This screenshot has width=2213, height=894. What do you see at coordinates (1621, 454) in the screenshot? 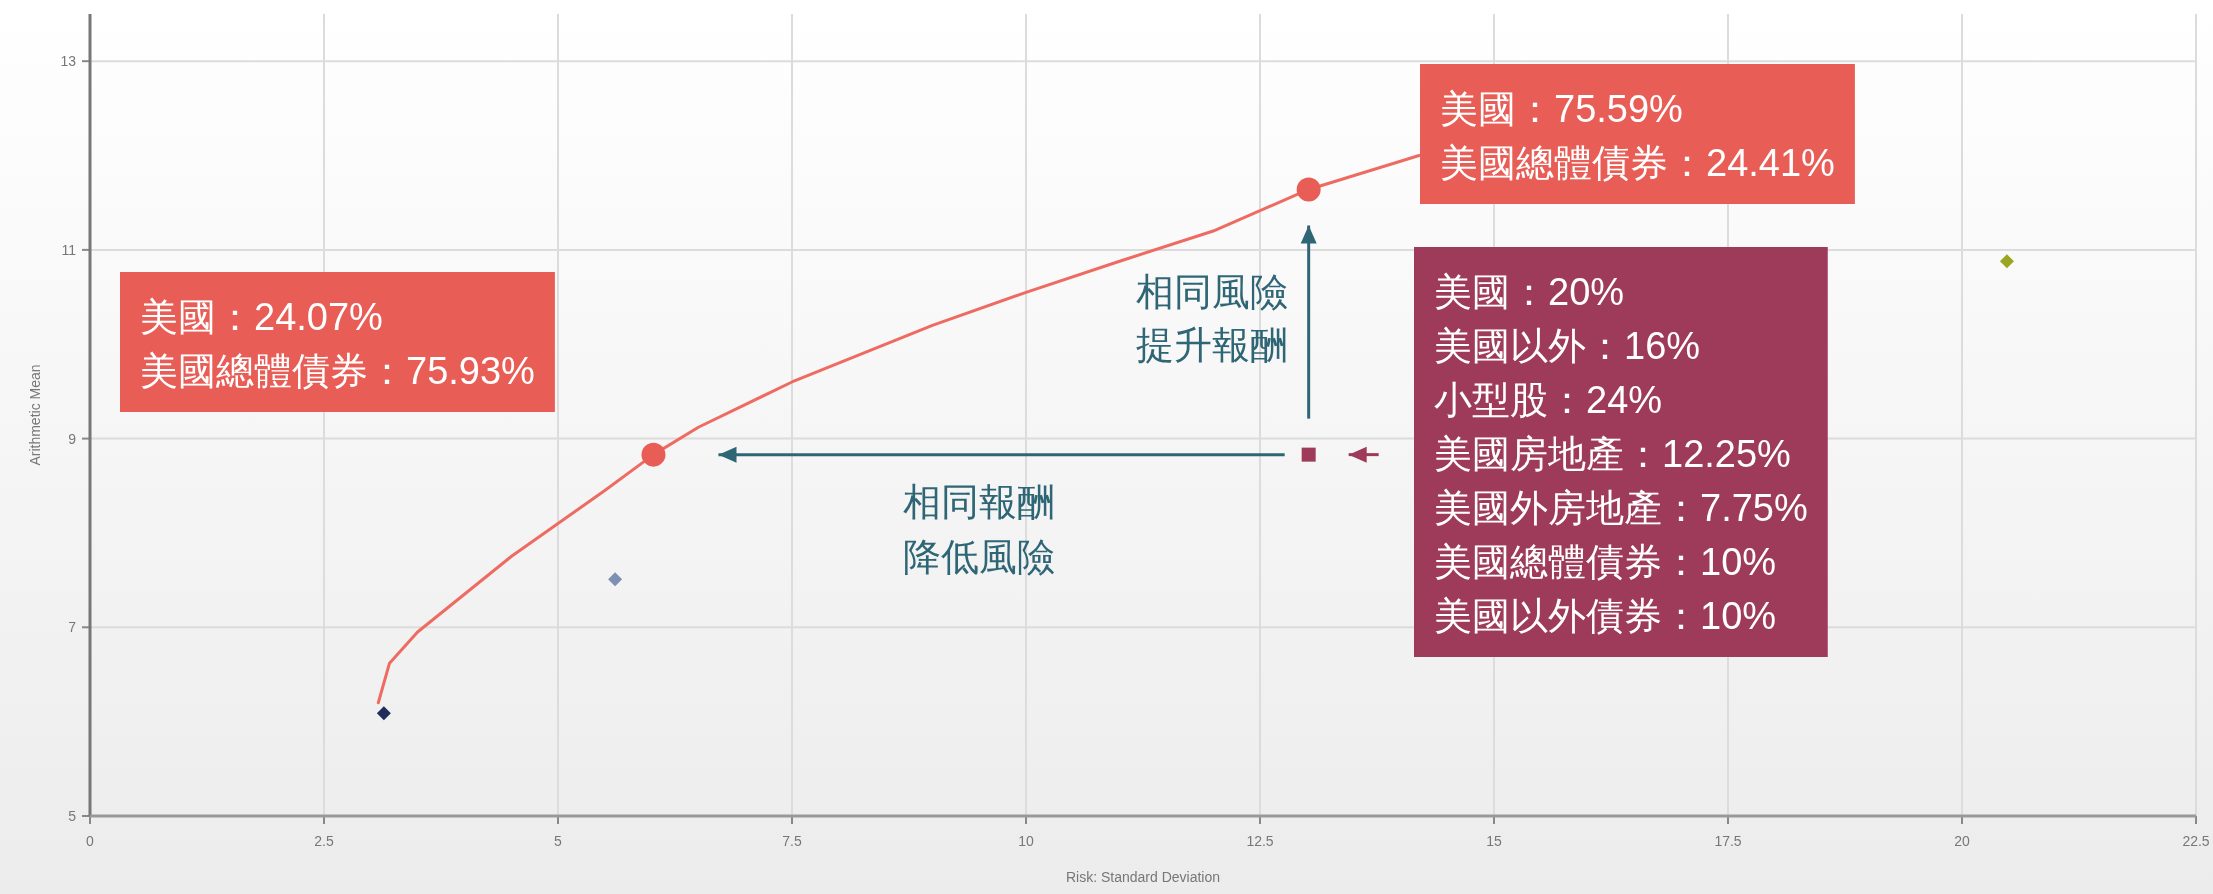
I see `annotation: 美國：20% 美國以外：16% 小型股：24% 美國房地產：12.25% 美國外房地產：7.75% 美國總體債券：10% 美國以外債券：10%` at bounding box center [1621, 454].